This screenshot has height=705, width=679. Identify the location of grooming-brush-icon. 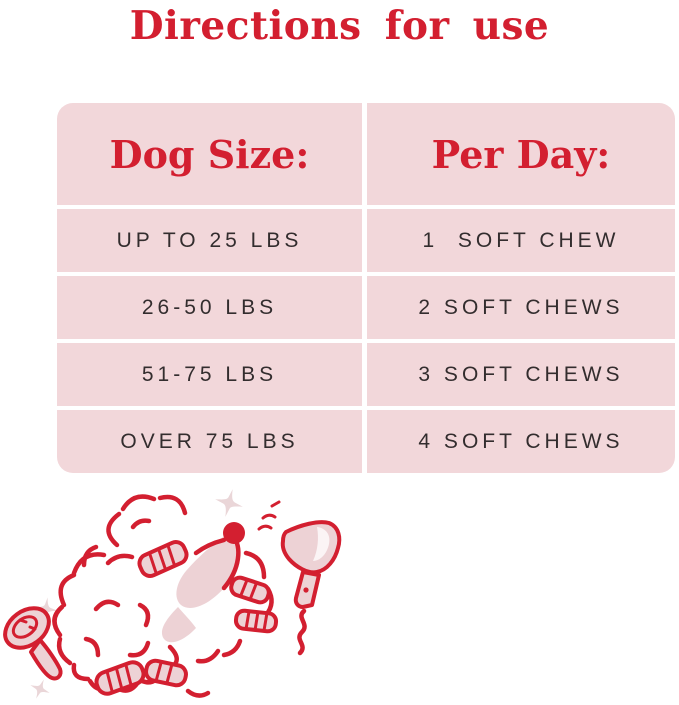
(33, 643).